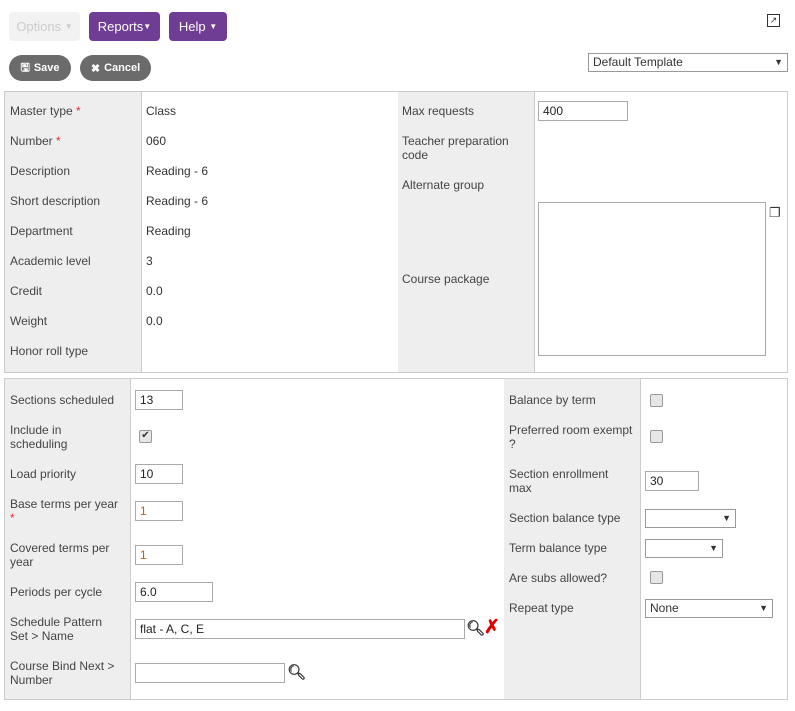  What do you see at coordinates (571, 437) in the screenshot?
I see `pref-room-label: Preferred room exempt ?` at bounding box center [571, 437].